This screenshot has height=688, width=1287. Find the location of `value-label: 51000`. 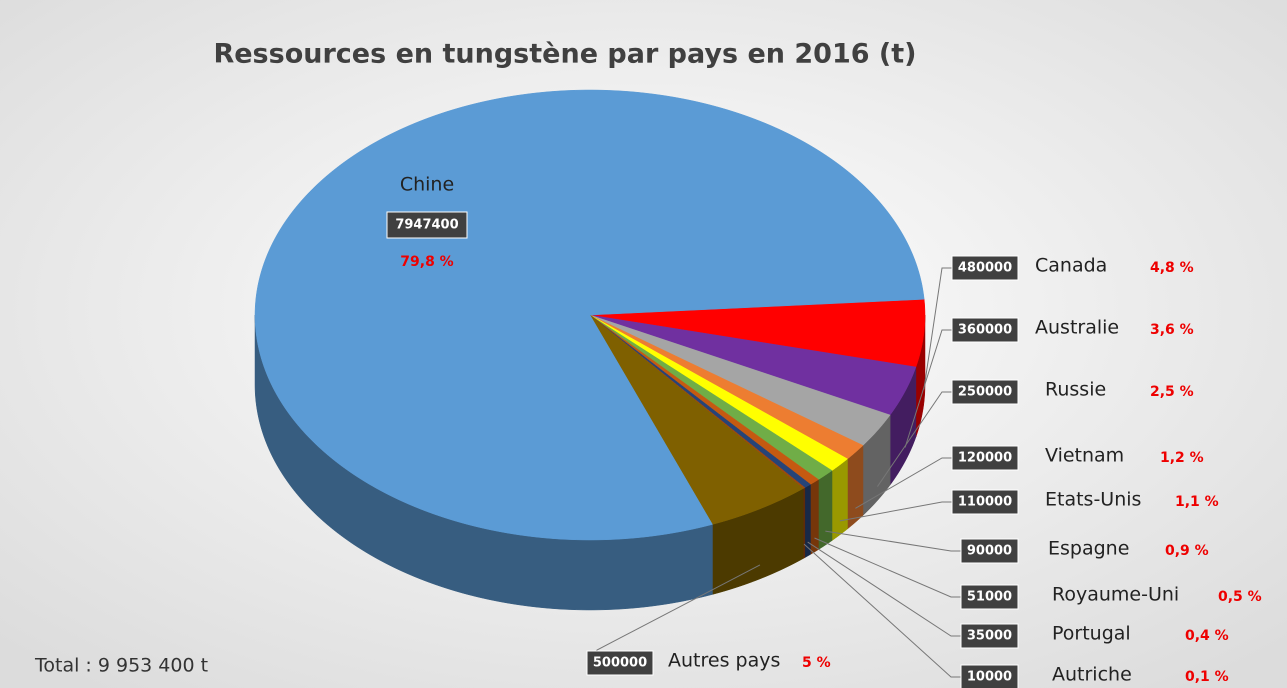

value-label: 51000 is located at coordinates (989, 597).